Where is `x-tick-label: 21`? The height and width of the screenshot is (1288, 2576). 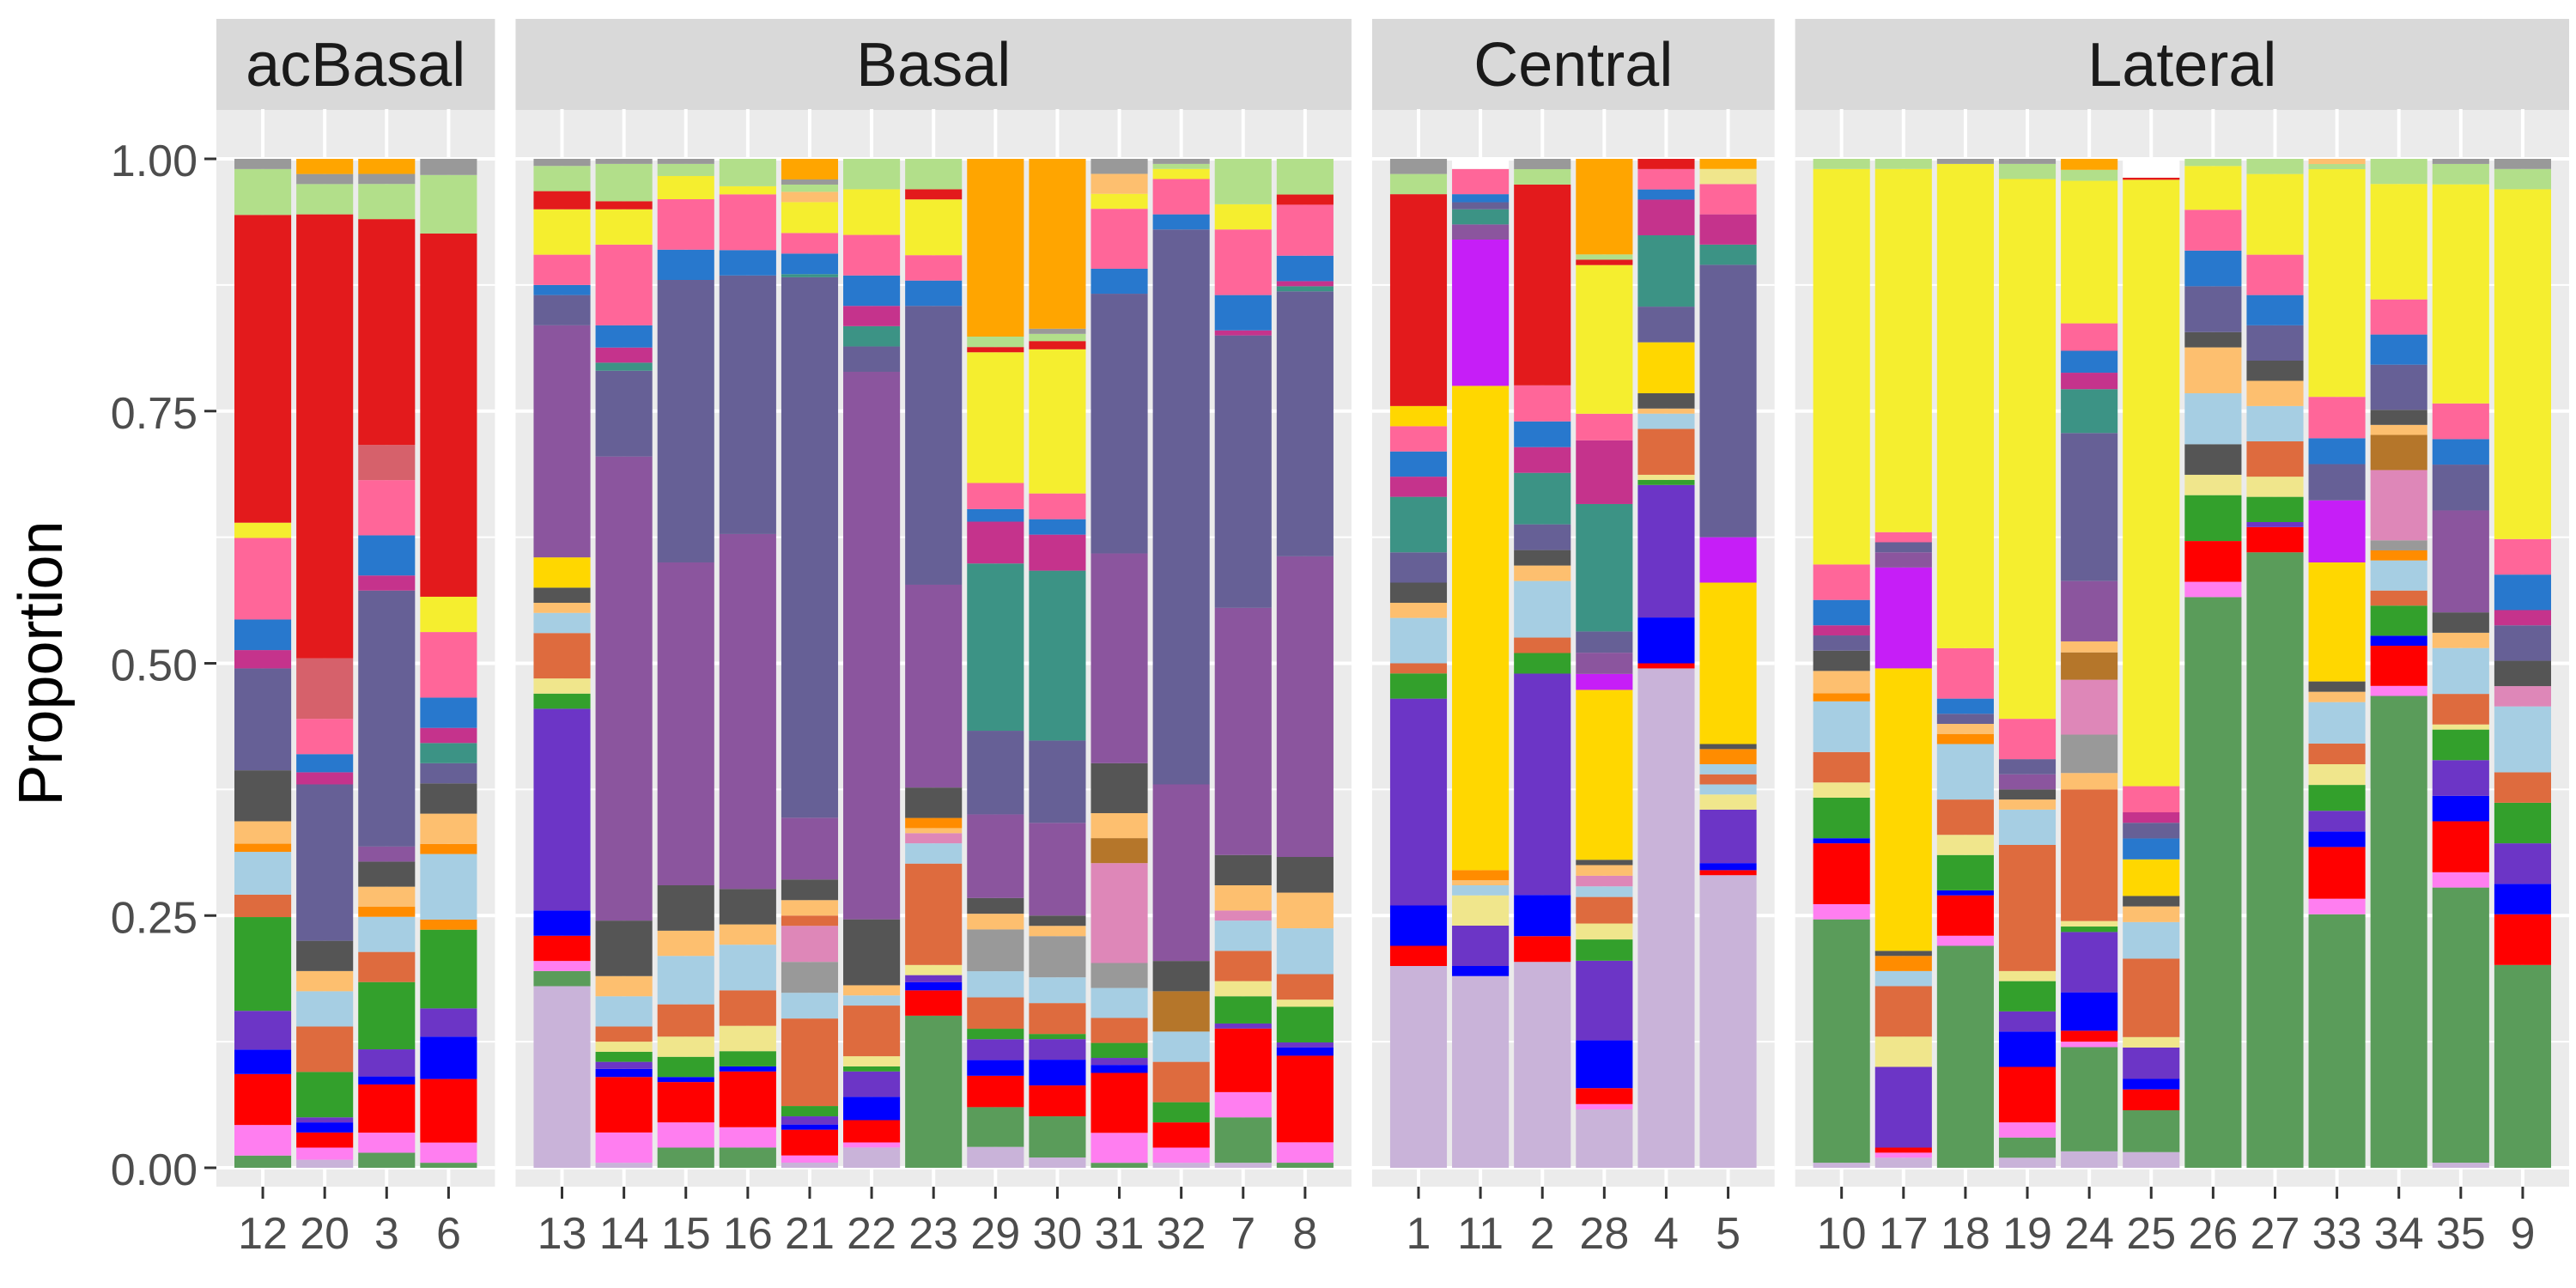
x-tick-label: 21 is located at coordinates (810, 1234).